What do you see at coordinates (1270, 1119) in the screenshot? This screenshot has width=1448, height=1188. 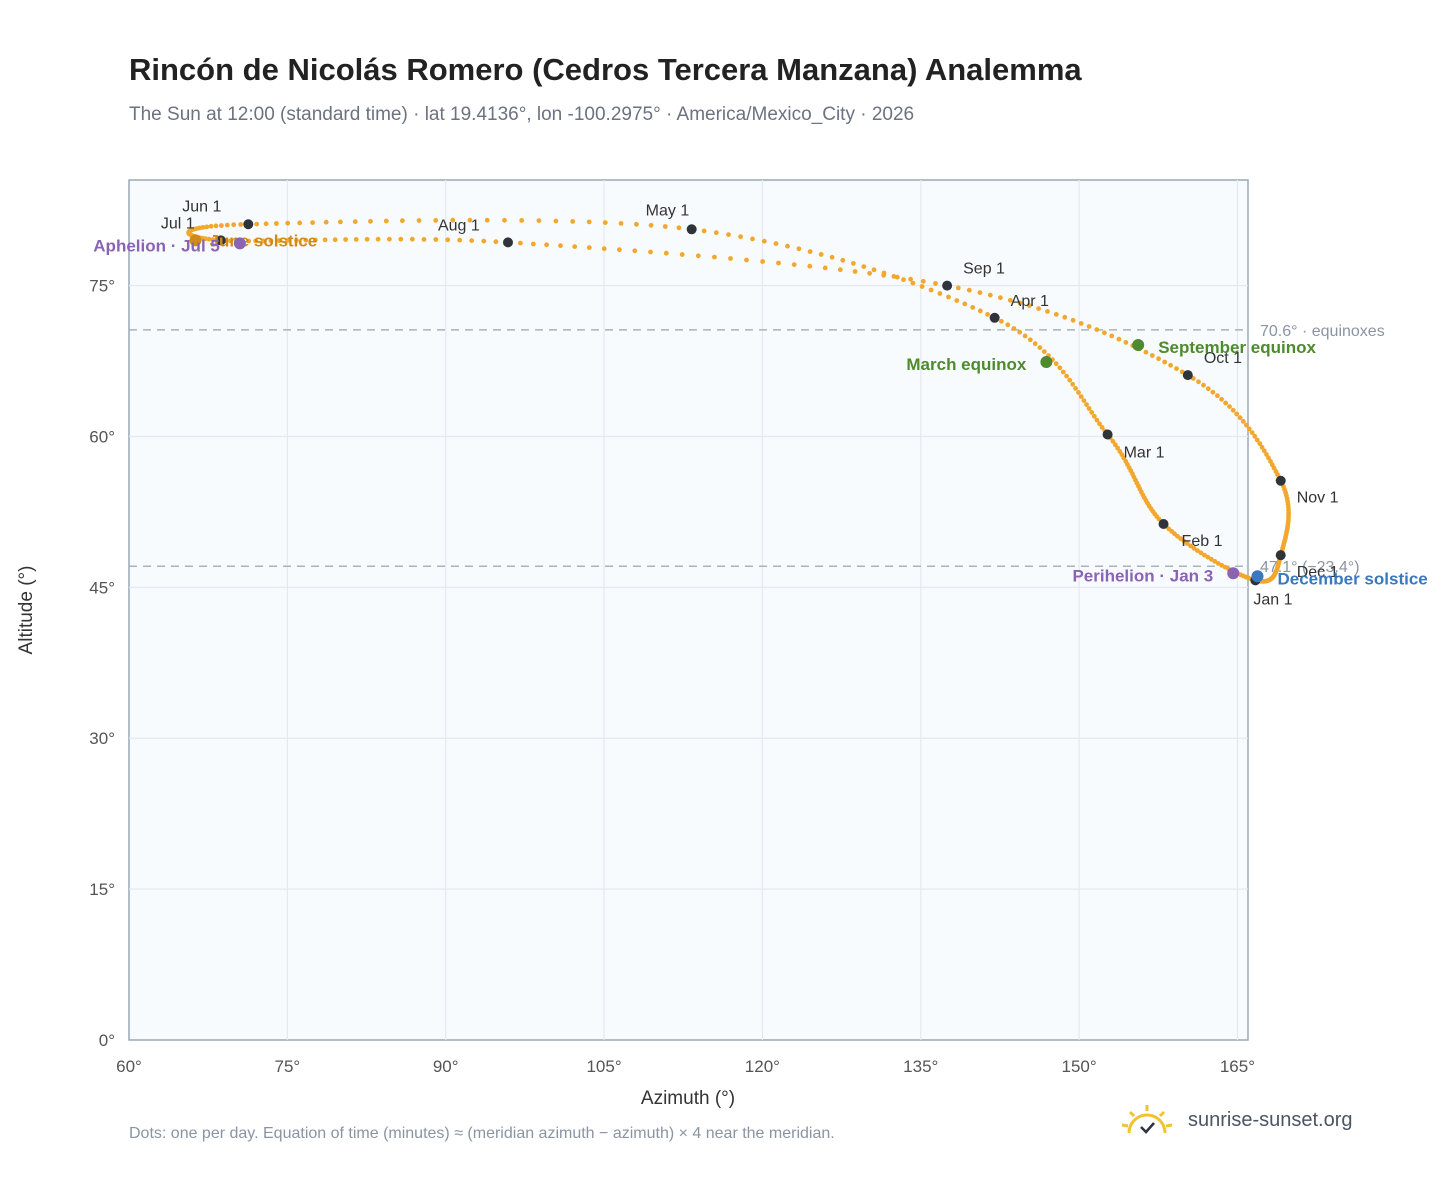 I see `brand-text: sunrise-sunset.org` at bounding box center [1270, 1119].